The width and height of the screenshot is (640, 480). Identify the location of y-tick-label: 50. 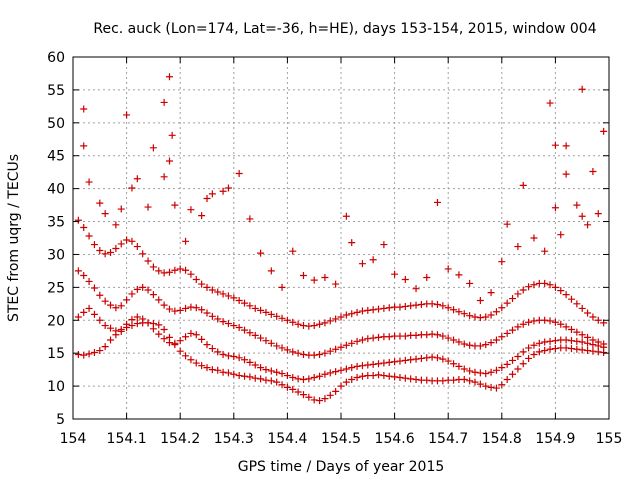
(56, 124).